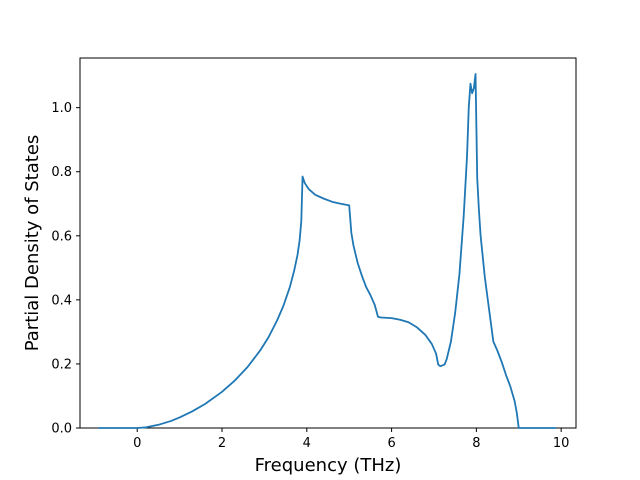 Image resolution: width=640 pixels, height=480 pixels. Describe the element at coordinates (351, 439) in the screenshot. I see `x-axis-ticks: 0 2 4 6 8 10` at that location.